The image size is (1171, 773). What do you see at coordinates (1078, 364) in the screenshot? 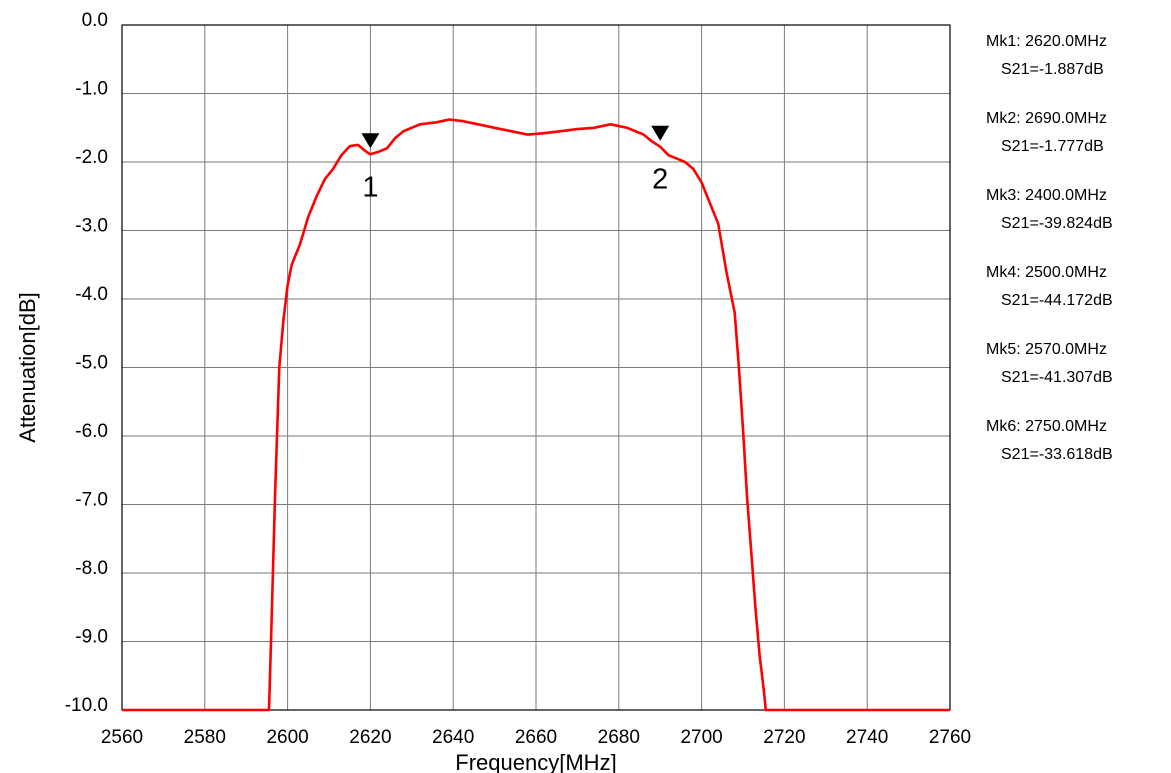
I see `marker-readout-5: Mk5: 2570.0MHz S21=-41.307dB` at bounding box center [1078, 364].